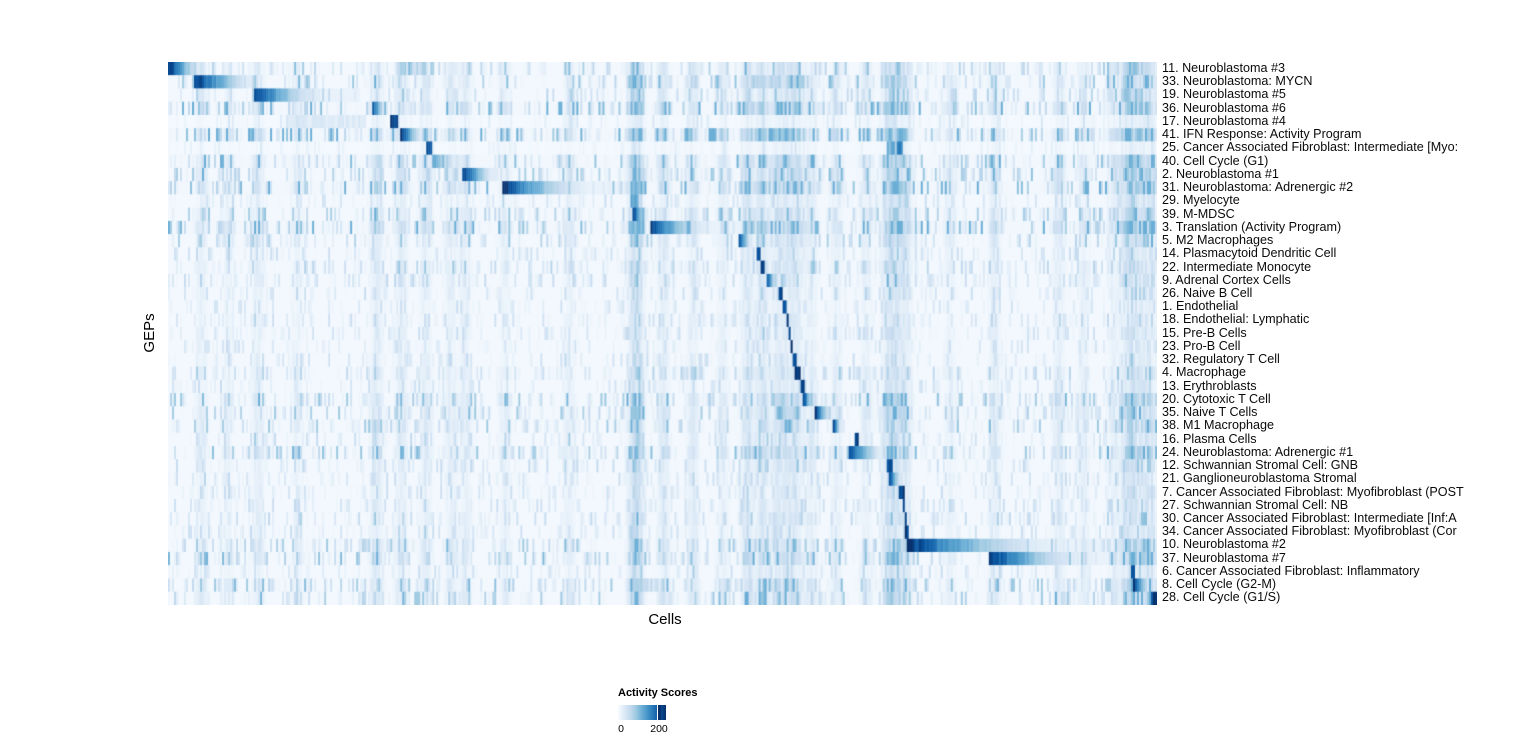 The image size is (1540, 743). What do you see at coordinates (1259, 478) in the screenshot?
I see `row-label: 21. Ganglioneuroblastoma Stromal` at bounding box center [1259, 478].